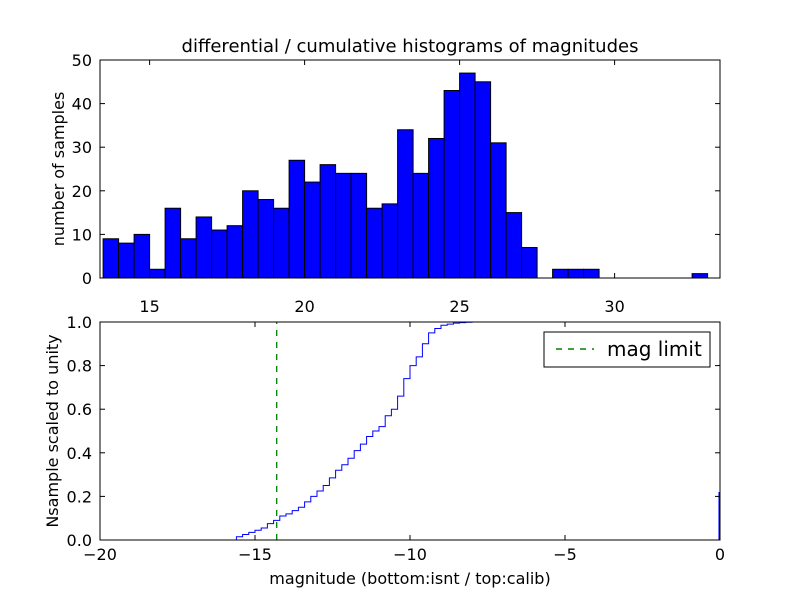 This screenshot has width=800, height=600. I want to click on bottom-y-tick-label: 0.4, so click(79, 453).